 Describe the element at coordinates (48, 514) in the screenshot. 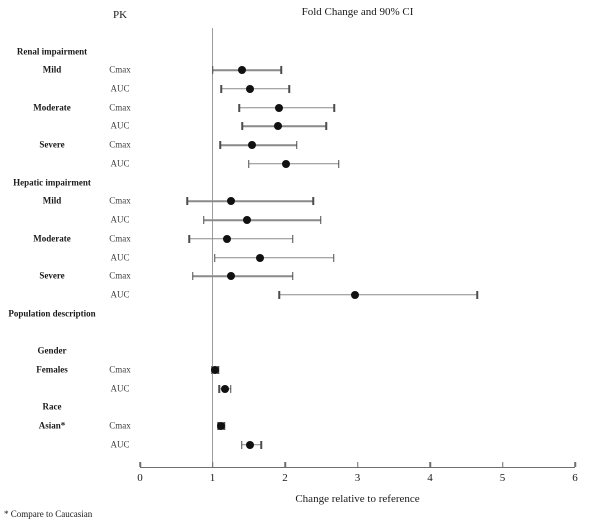

I see `footnote: * Compare to Caucasian` at that location.